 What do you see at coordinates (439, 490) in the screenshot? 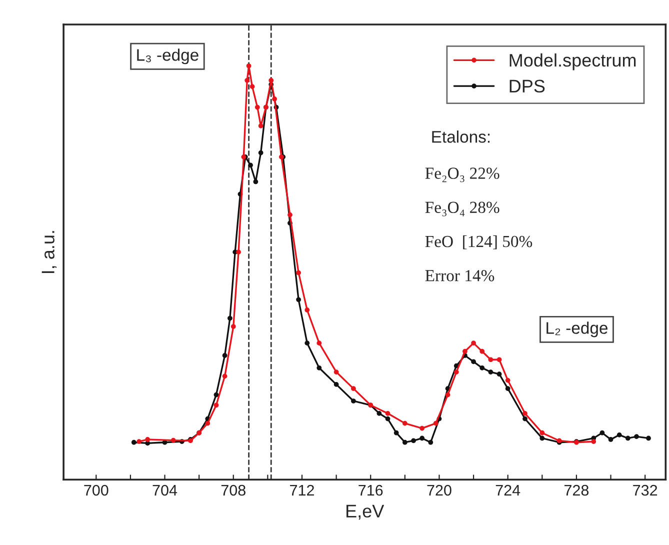
I see `x-tick-label: 720` at bounding box center [439, 490].